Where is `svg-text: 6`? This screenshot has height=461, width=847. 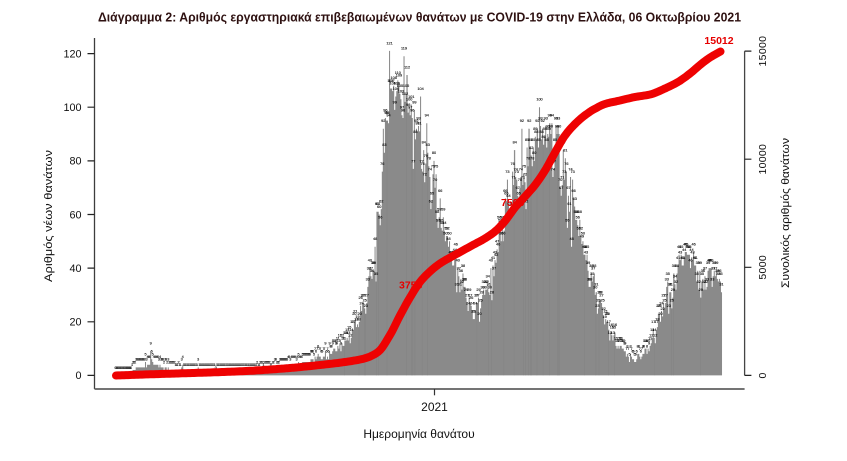
svg-text: 6 is located at coordinates (634, 352).